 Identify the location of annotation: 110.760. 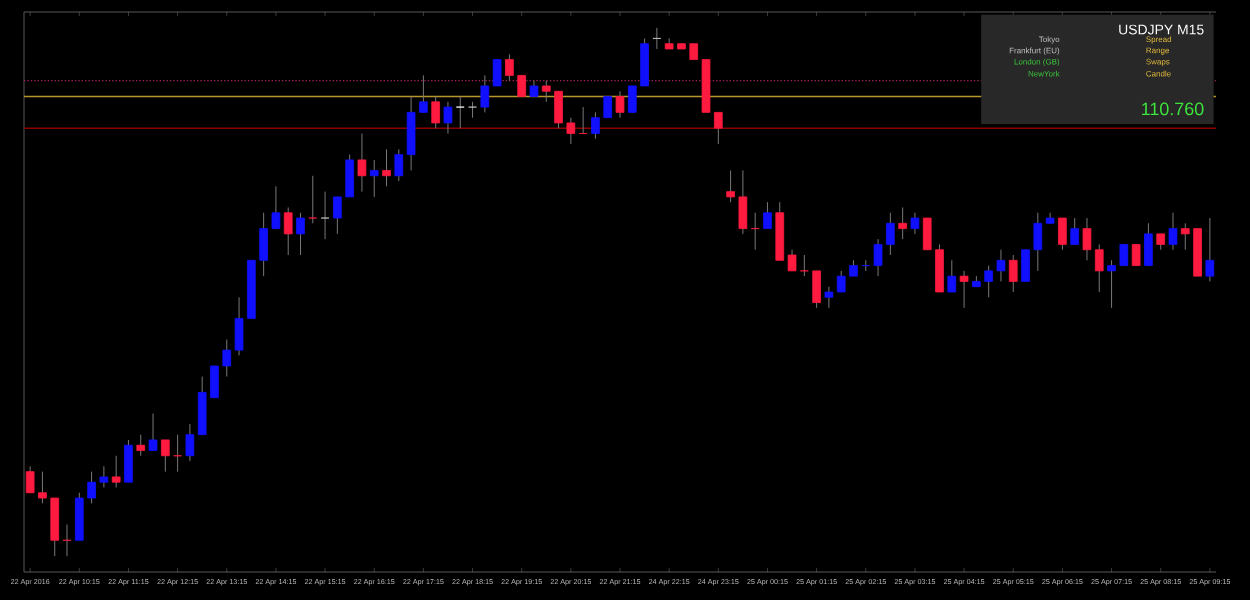
(1173, 109).